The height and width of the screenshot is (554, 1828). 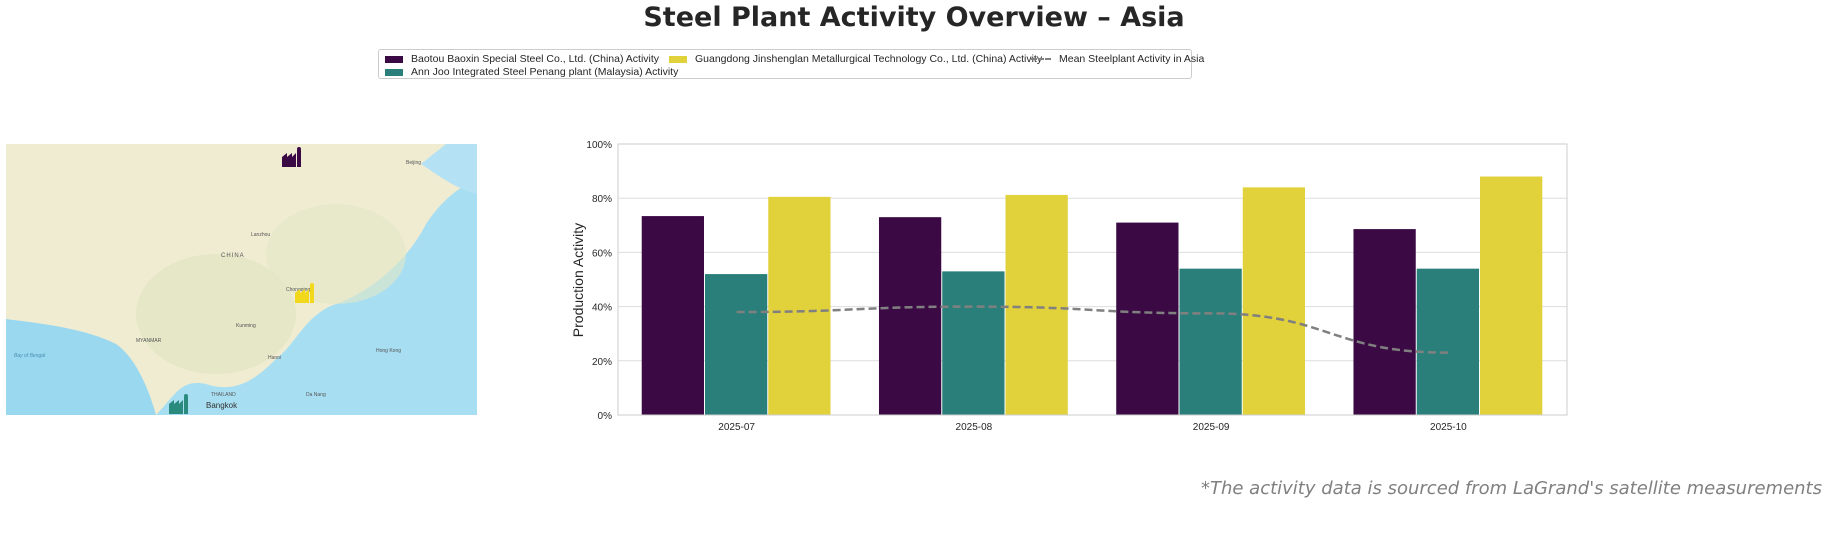 What do you see at coordinates (81, 367) in the screenshot?
I see `map-sea-bengal` at bounding box center [81, 367].